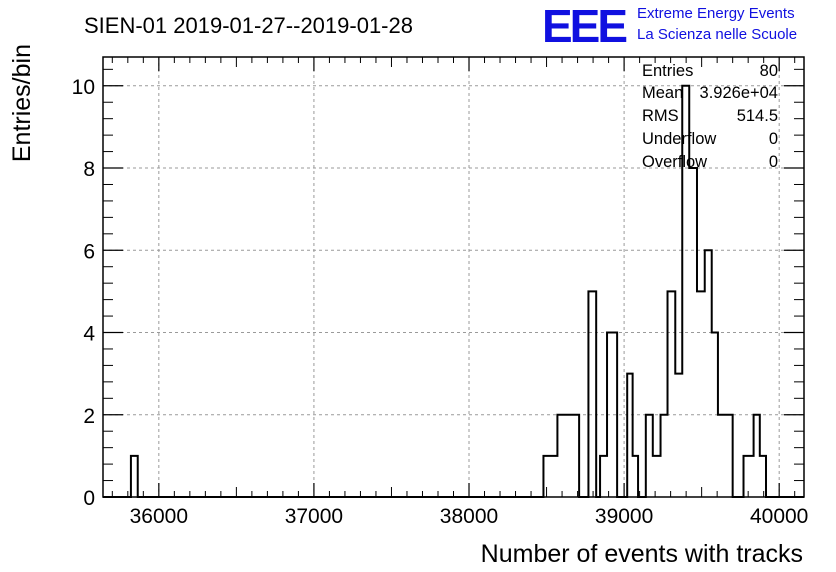 The height and width of the screenshot is (572, 836). I want to click on stats-rms-label: RMS, so click(660, 116).